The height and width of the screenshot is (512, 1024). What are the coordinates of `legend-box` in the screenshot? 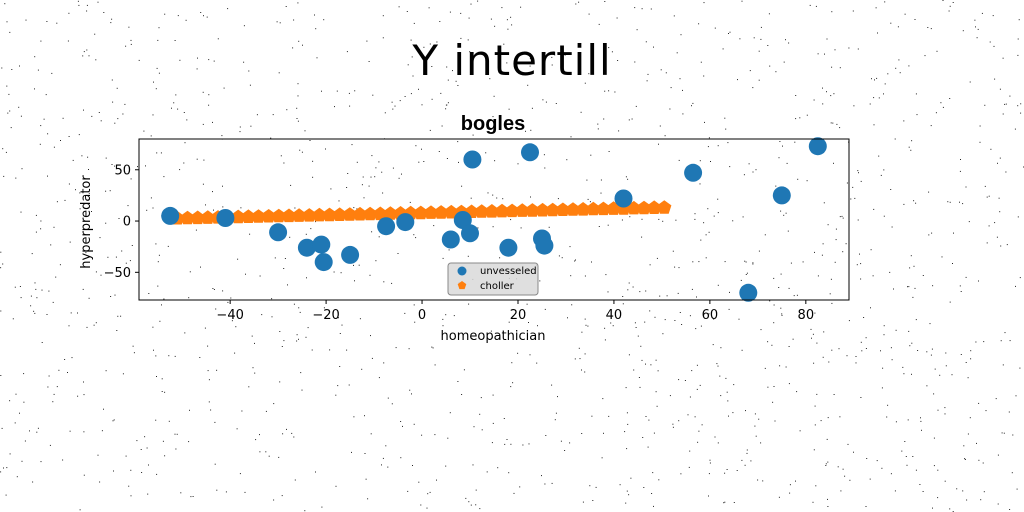 It's located at (493, 279).